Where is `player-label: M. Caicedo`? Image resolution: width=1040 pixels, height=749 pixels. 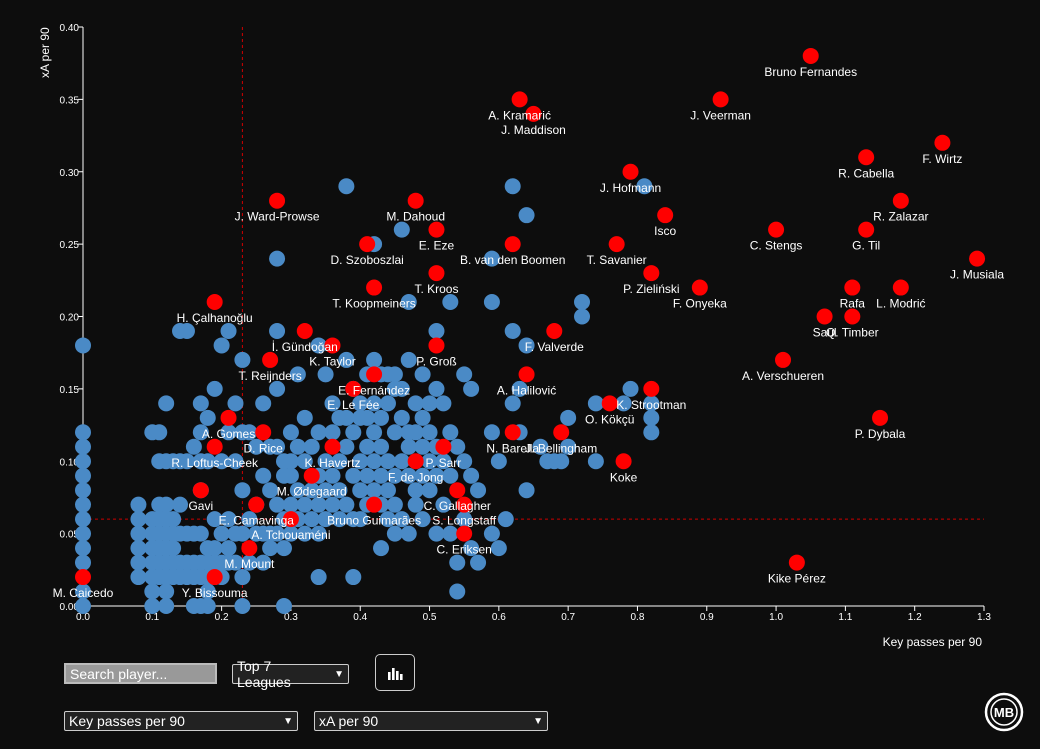
player-label: M. Caicedo is located at coordinates (83, 593).